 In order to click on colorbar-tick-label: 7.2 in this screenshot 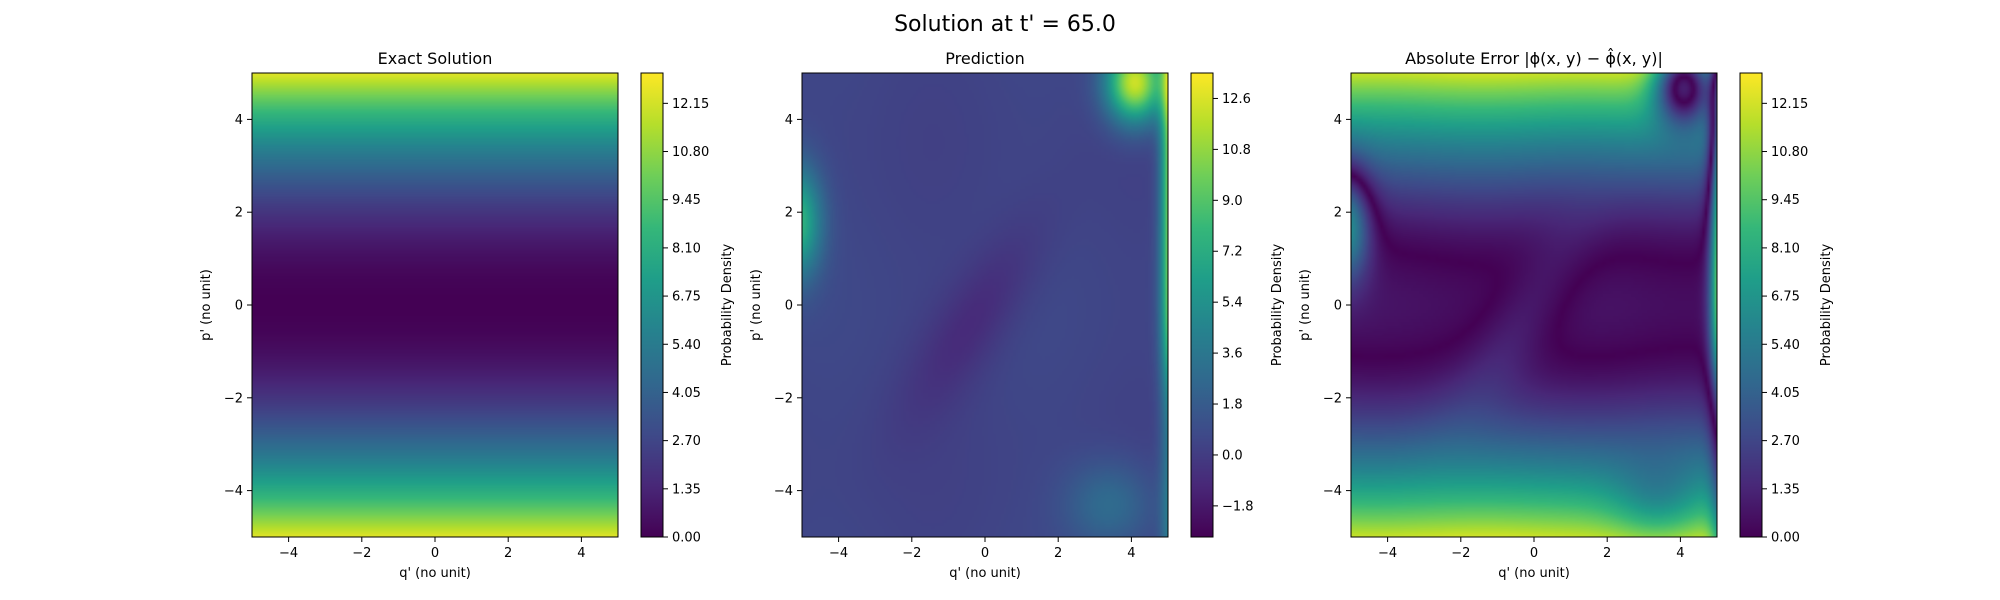, I will do `click(1232, 252)`.